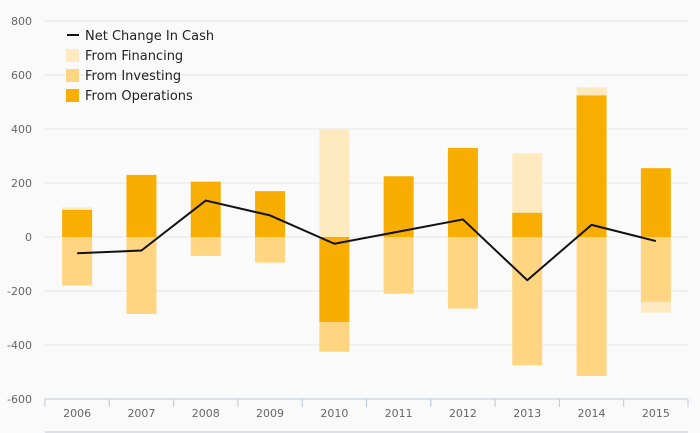 The image size is (700, 433). I want to click on legend-label-net-change-in-cash: Net Change In Cash, so click(149, 36).